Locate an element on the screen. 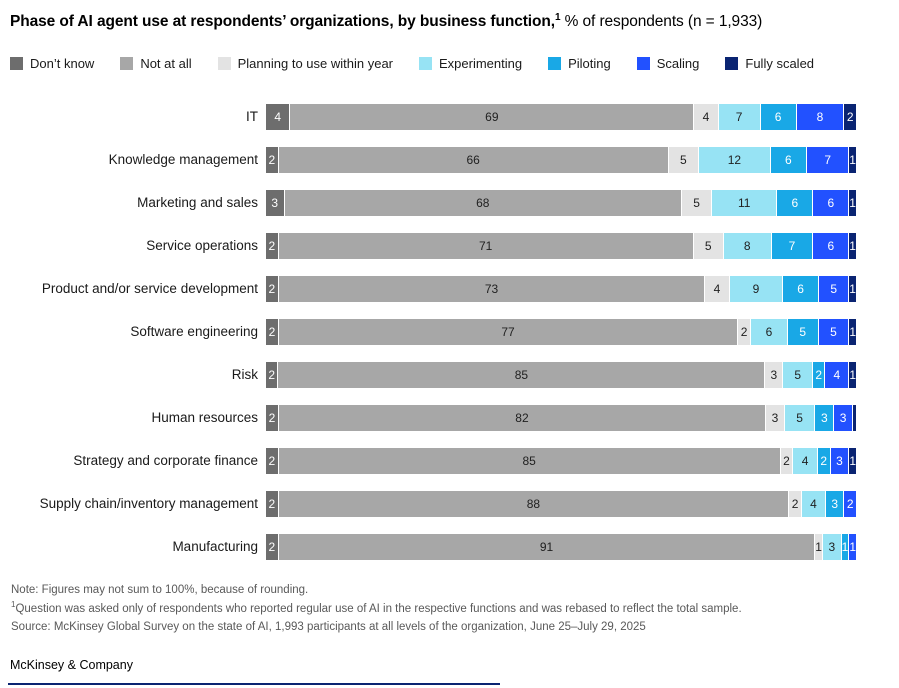 Image resolution: width=899 pixels, height=688 pixels. legend-label: Not at all is located at coordinates (166, 63).